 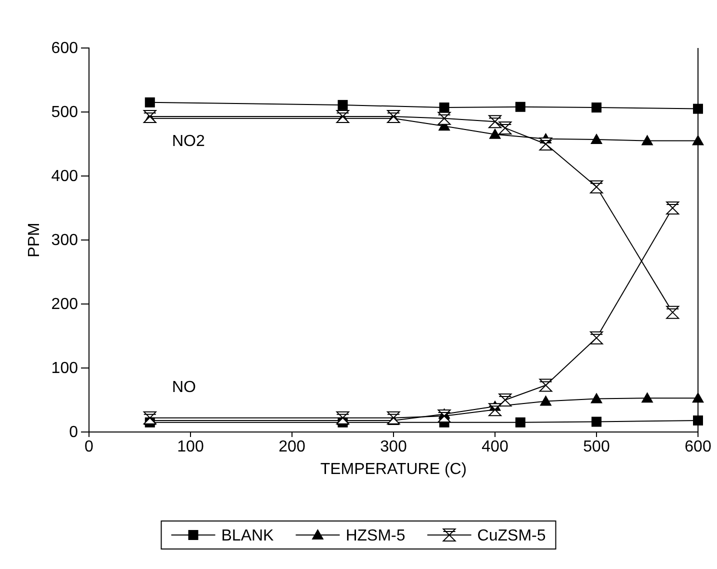 What do you see at coordinates (89, 447) in the screenshot?
I see `x-tick-label: 0` at bounding box center [89, 447].